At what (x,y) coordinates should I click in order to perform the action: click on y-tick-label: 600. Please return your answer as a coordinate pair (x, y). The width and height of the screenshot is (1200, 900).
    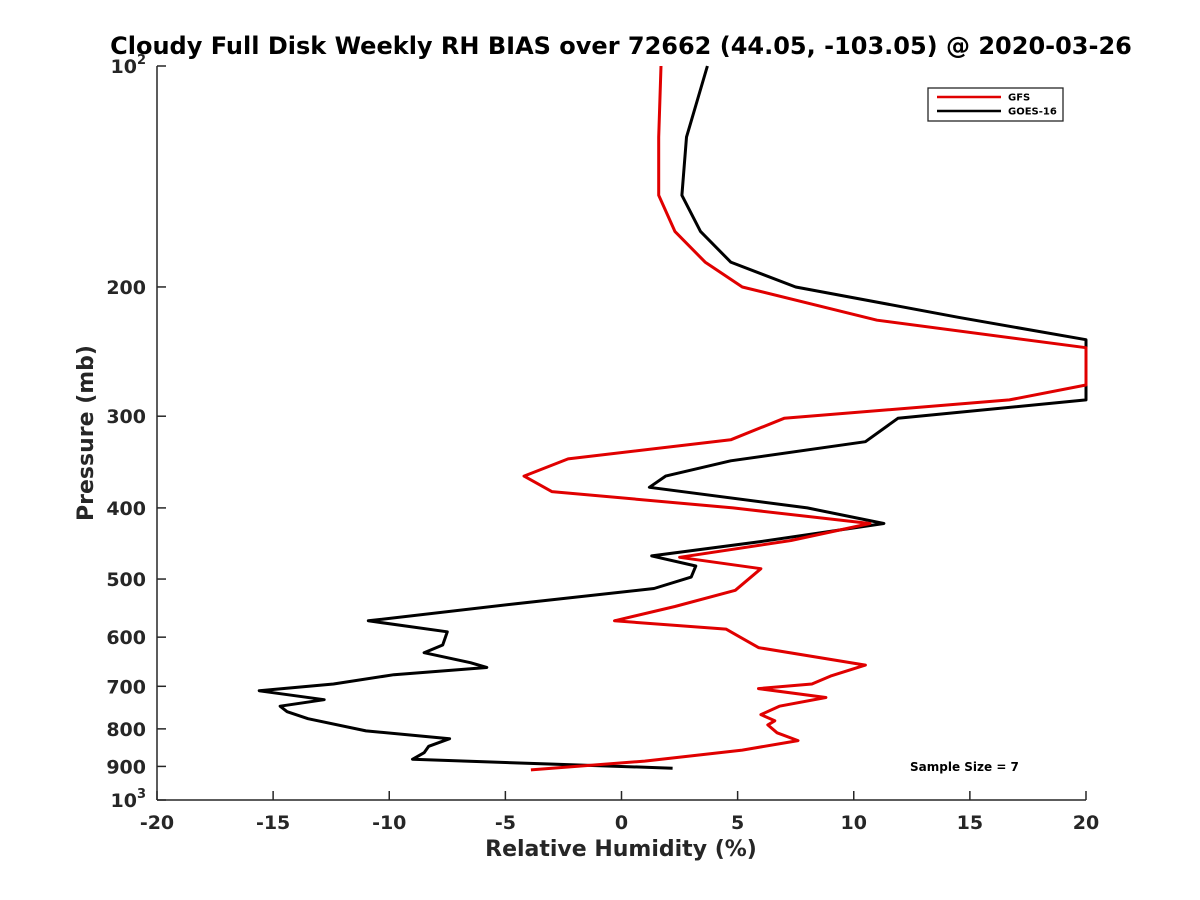
    Looking at the image, I should click on (126, 638).